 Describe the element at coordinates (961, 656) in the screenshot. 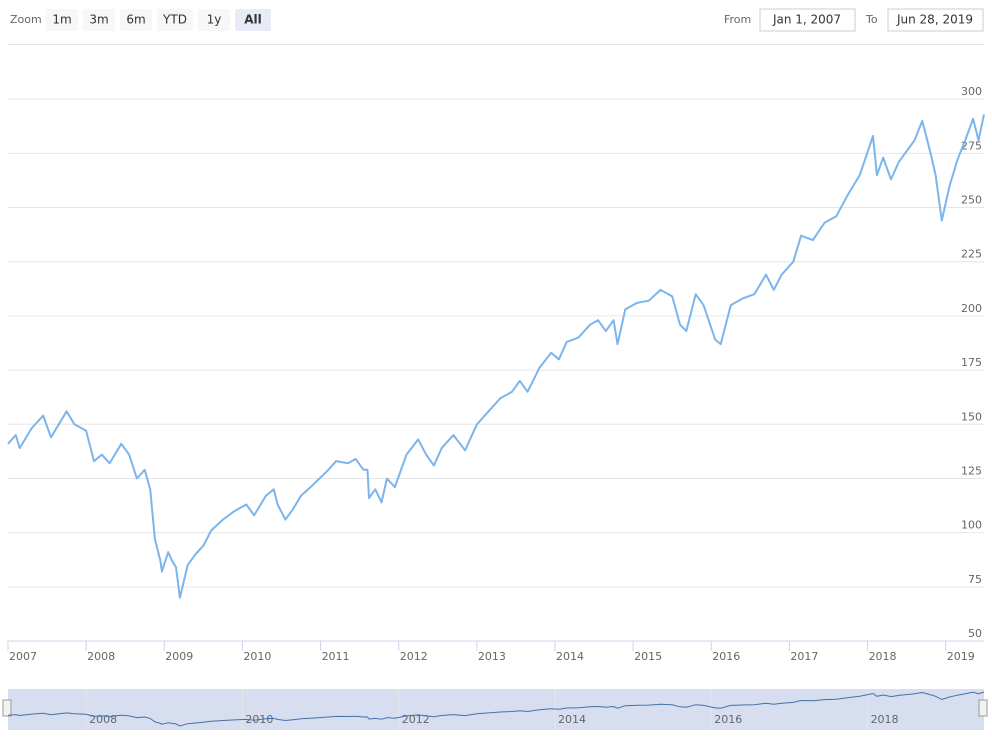

I see `x-tick-label: 2019` at that location.